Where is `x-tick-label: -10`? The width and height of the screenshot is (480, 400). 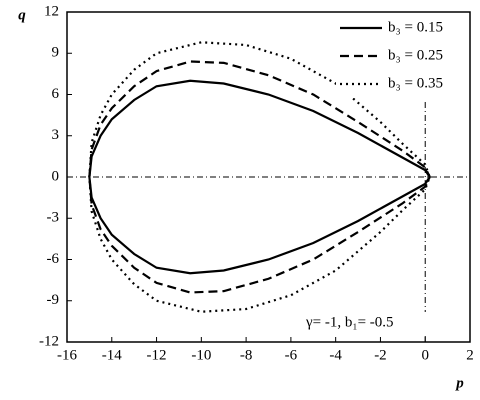 x-tick-label: -10 is located at coordinates (201, 355).